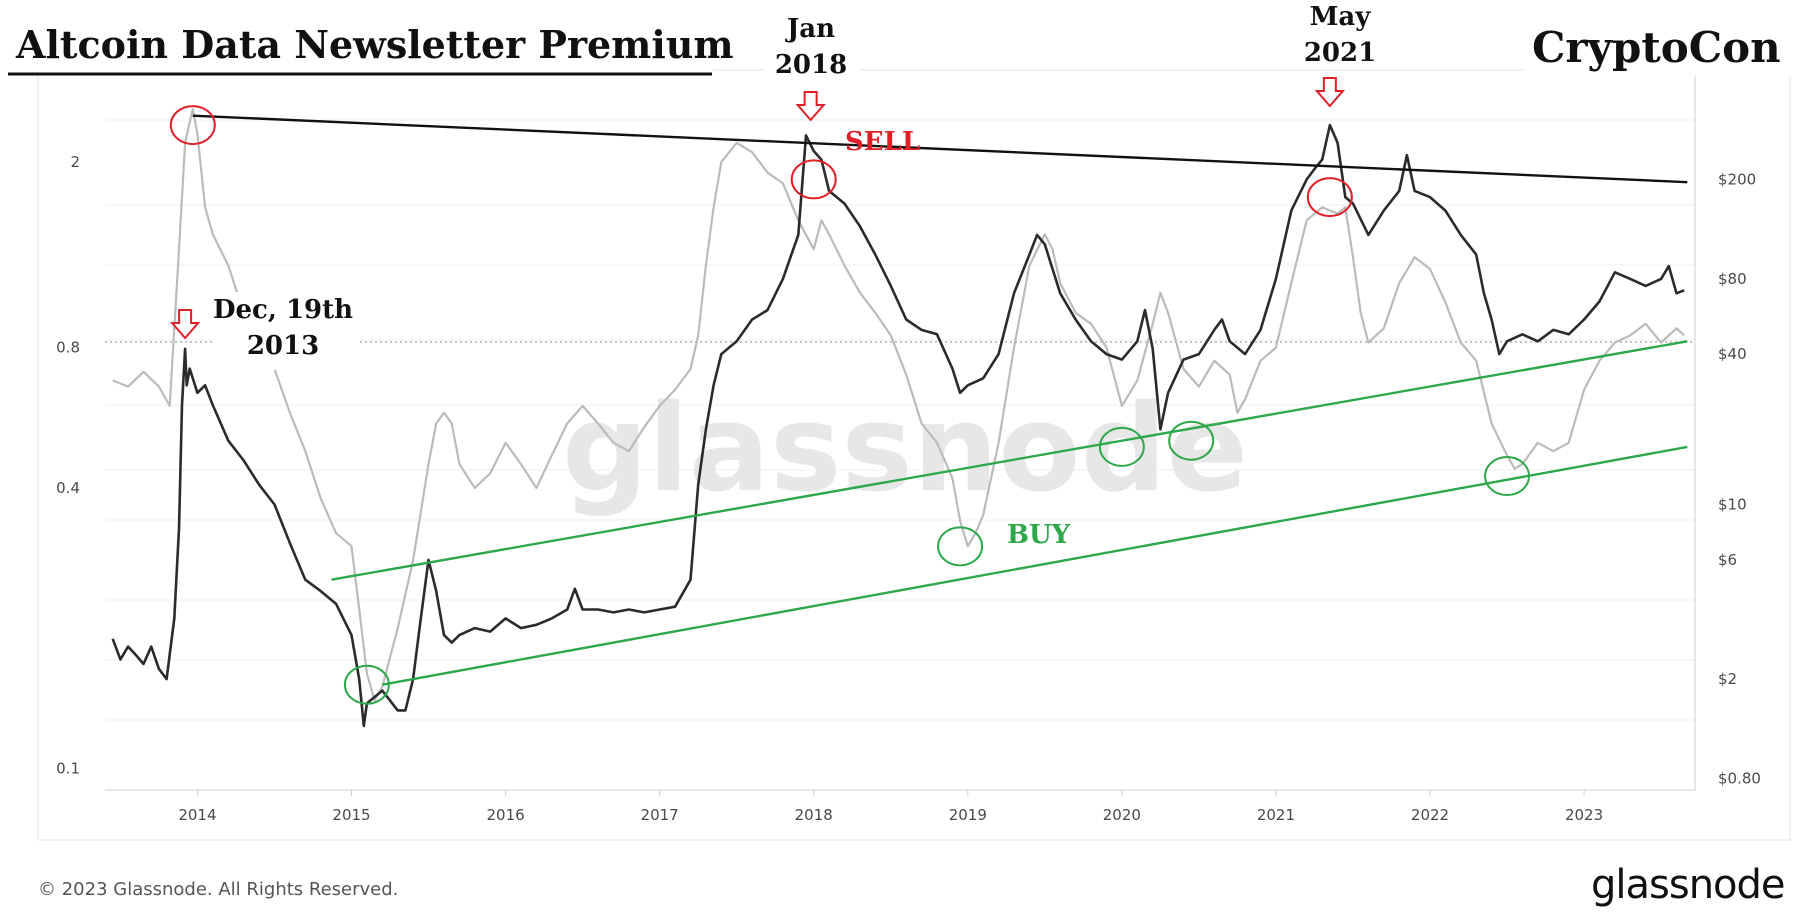 The width and height of the screenshot is (1799, 922). What do you see at coordinates (1727, 679) in the screenshot?
I see `y-right-tick-label: $2` at bounding box center [1727, 679].